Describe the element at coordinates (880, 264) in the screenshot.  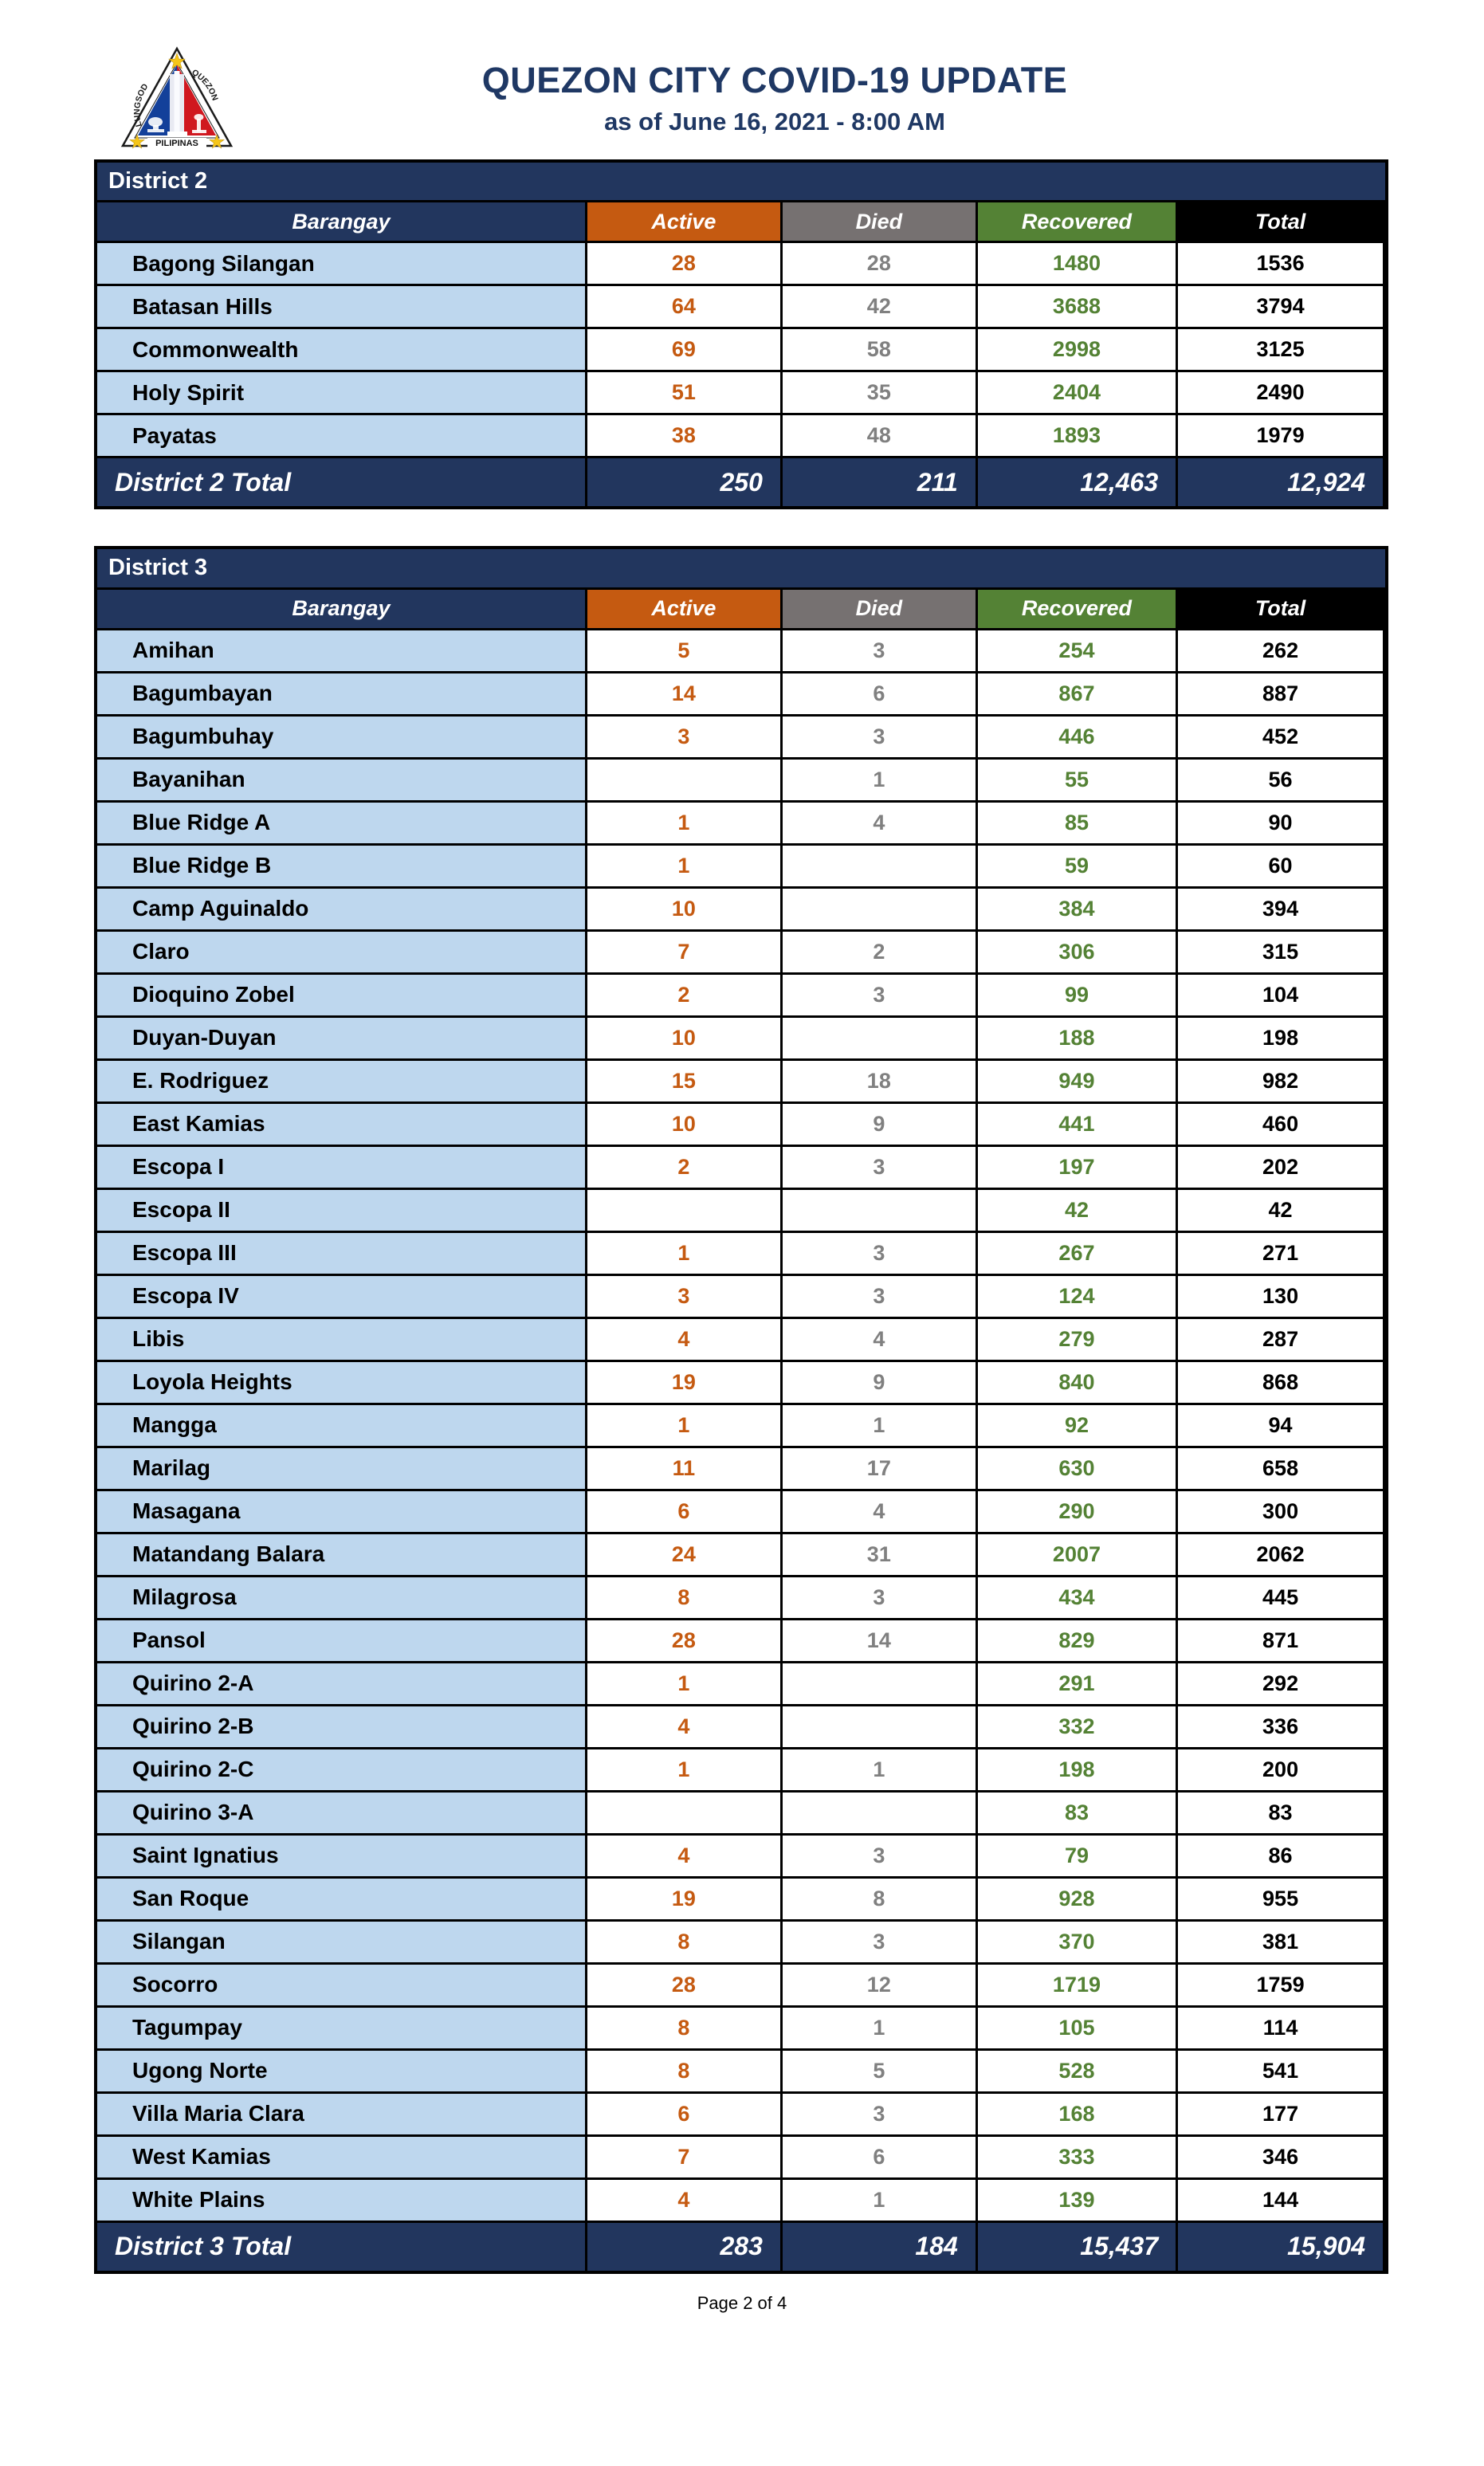
I see `died-count-cell: 28` at that location.